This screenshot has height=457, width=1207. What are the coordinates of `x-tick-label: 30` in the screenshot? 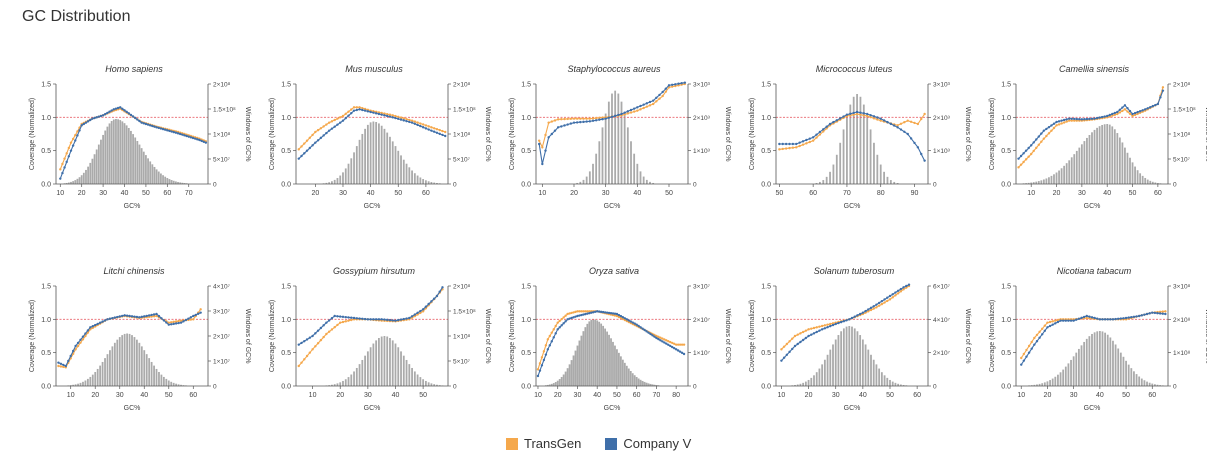 It's located at (606, 193).